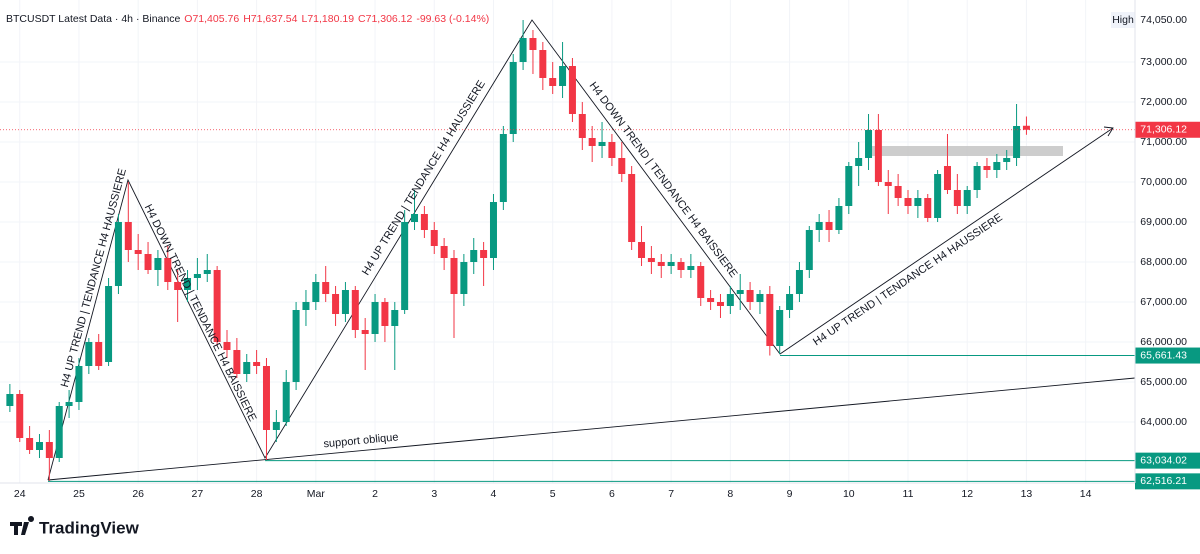  Describe the element at coordinates (385, 19) in the screenshot. I see `ohlc-value: C71,306.12` at that location.